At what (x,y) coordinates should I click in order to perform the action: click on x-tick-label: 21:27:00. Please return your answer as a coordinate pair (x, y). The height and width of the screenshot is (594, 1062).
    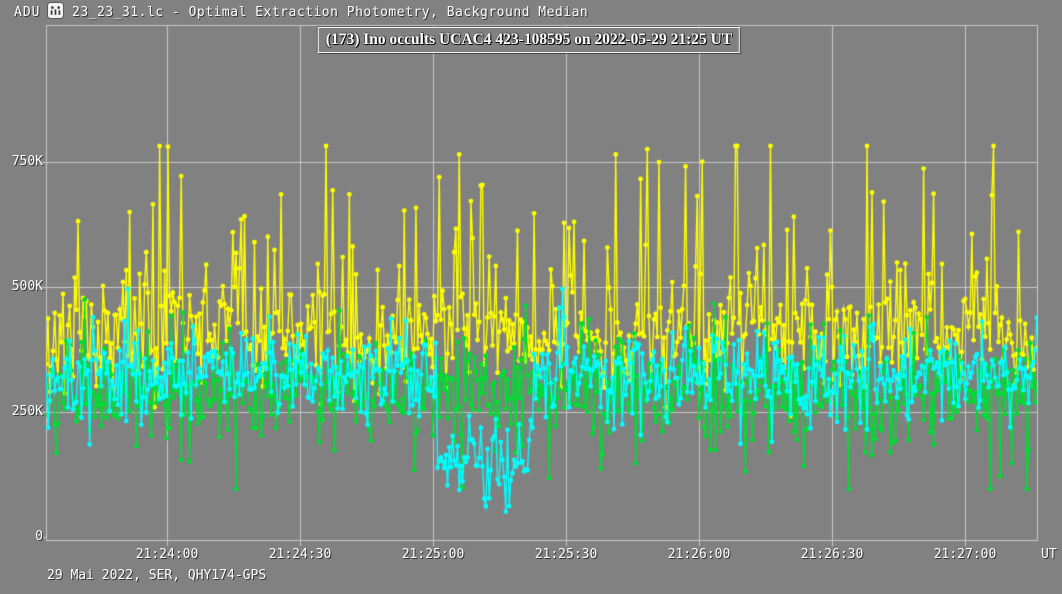
    Looking at the image, I should click on (965, 554).